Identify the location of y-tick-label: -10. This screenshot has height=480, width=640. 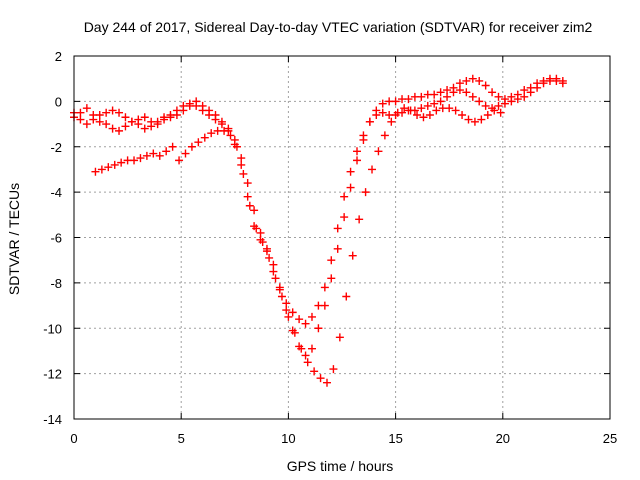
(52, 328).